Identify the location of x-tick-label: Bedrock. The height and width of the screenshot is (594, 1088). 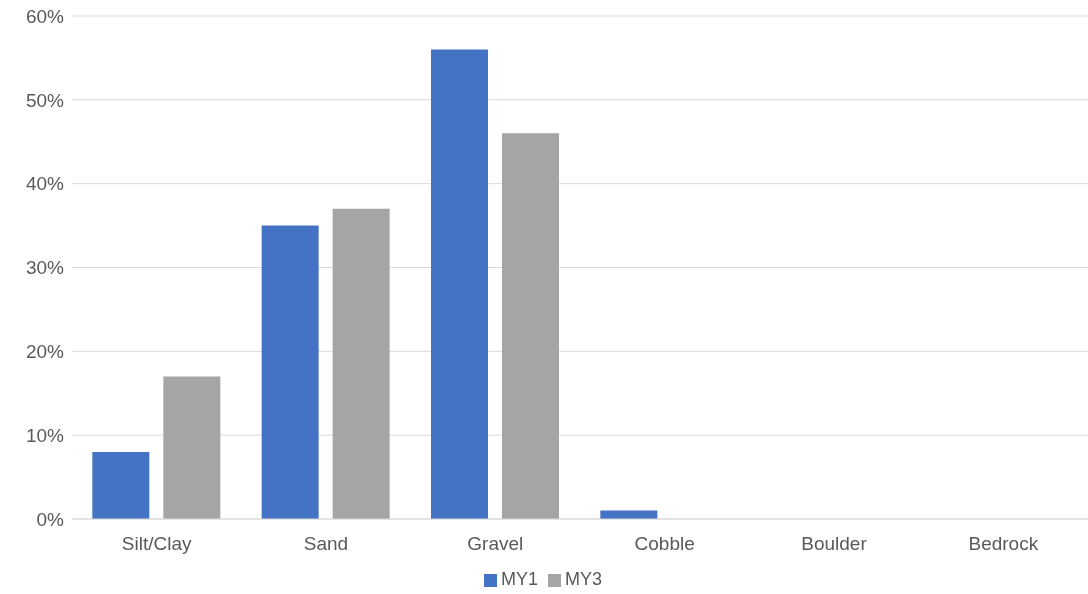
(1003, 544).